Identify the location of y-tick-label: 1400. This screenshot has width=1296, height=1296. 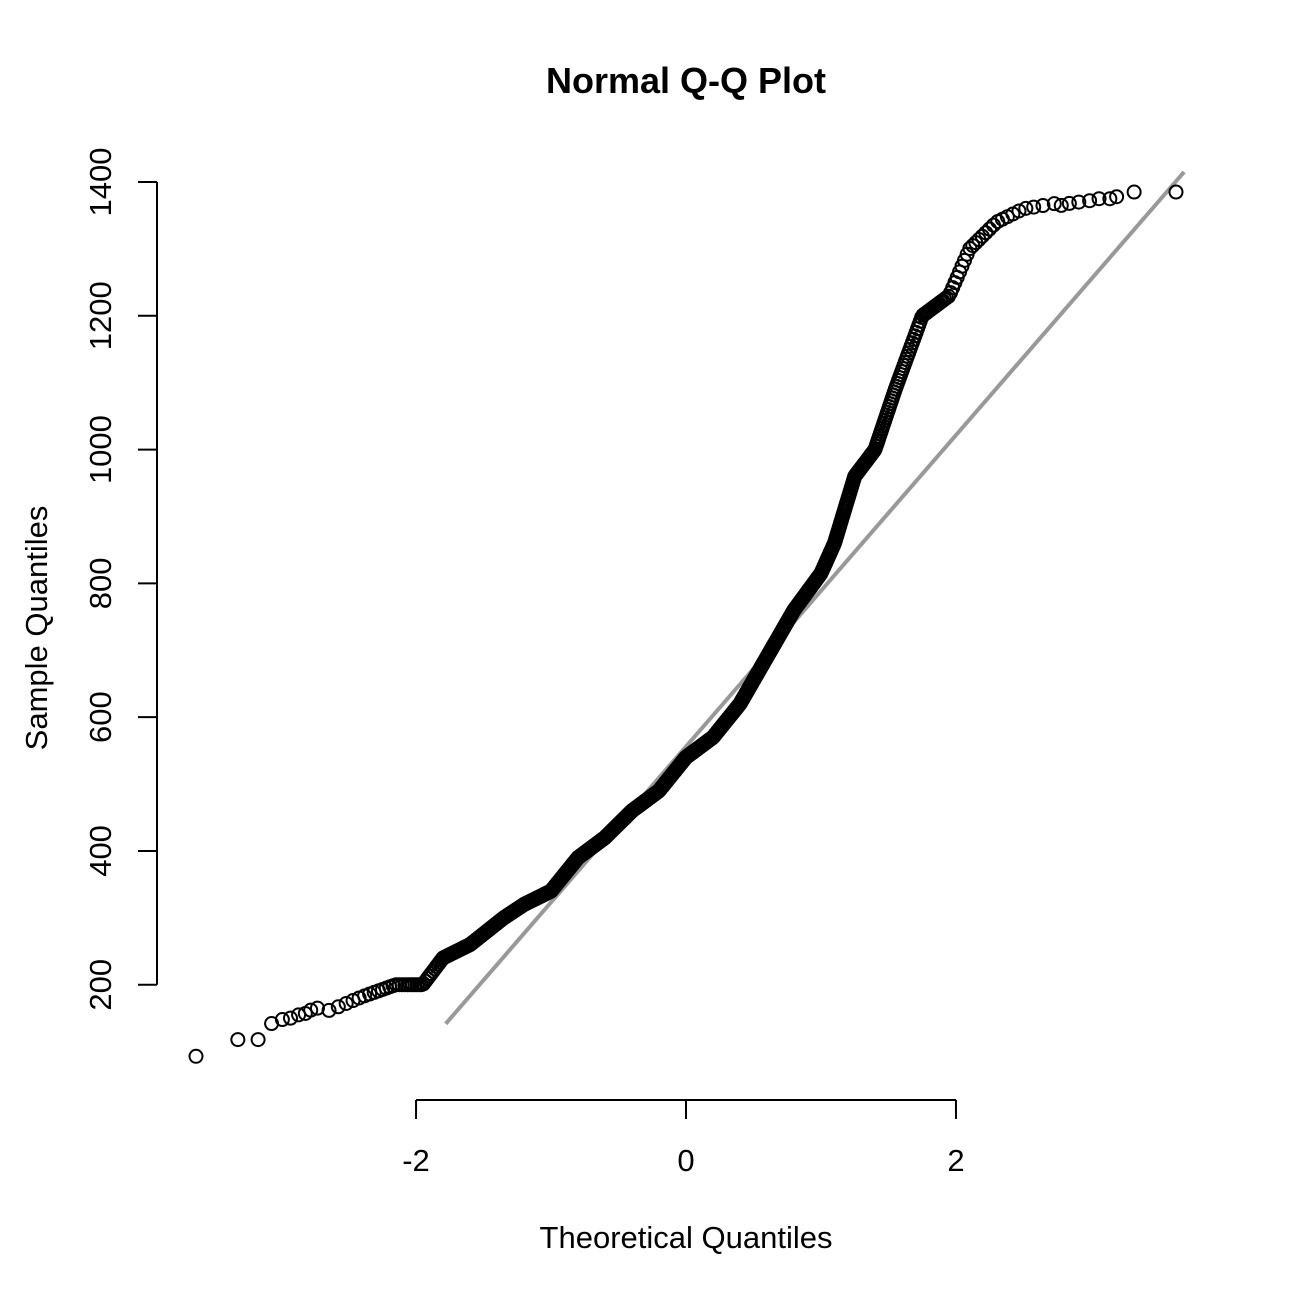
(100, 182).